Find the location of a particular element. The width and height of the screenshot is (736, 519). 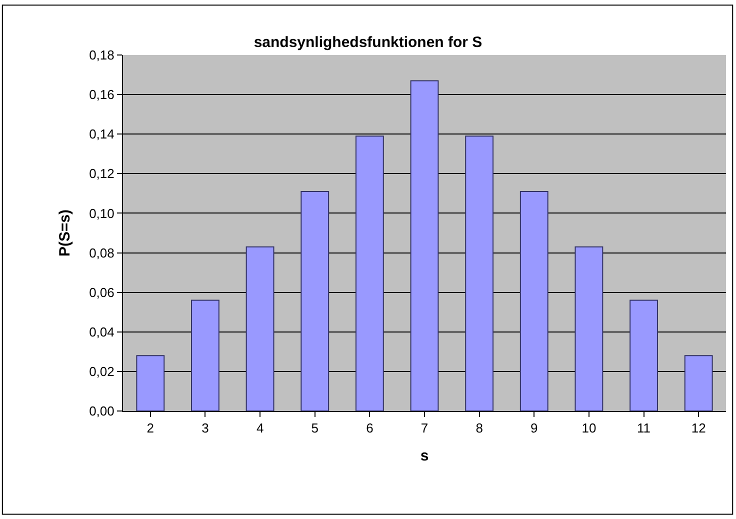

y-tick-label: 0,16 is located at coordinates (101, 94).